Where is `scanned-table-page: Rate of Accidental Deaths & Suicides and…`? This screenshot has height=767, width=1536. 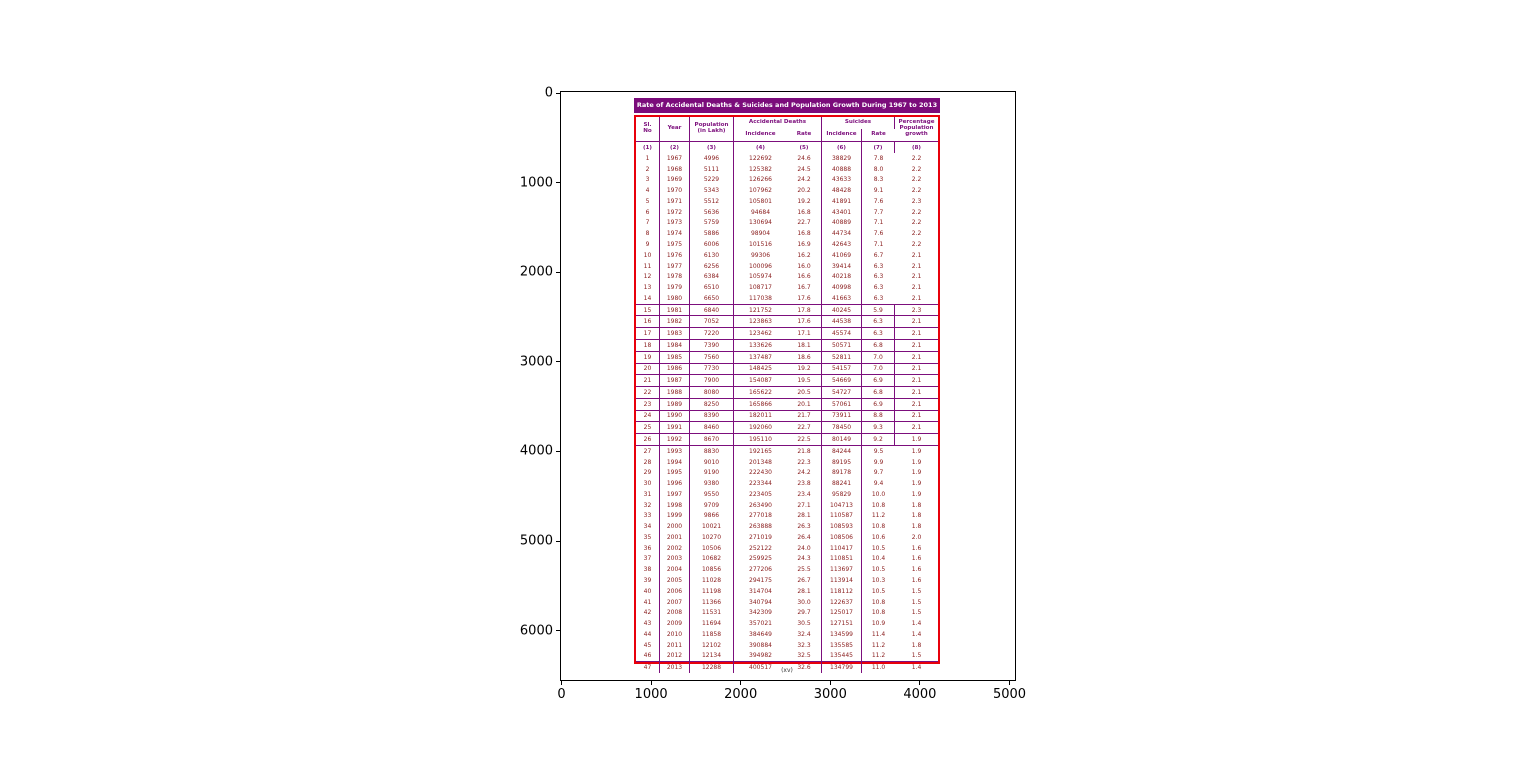
scanned-table-page: Rate of Accidental Deaths & Suicides and… is located at coordinates (787, 386).